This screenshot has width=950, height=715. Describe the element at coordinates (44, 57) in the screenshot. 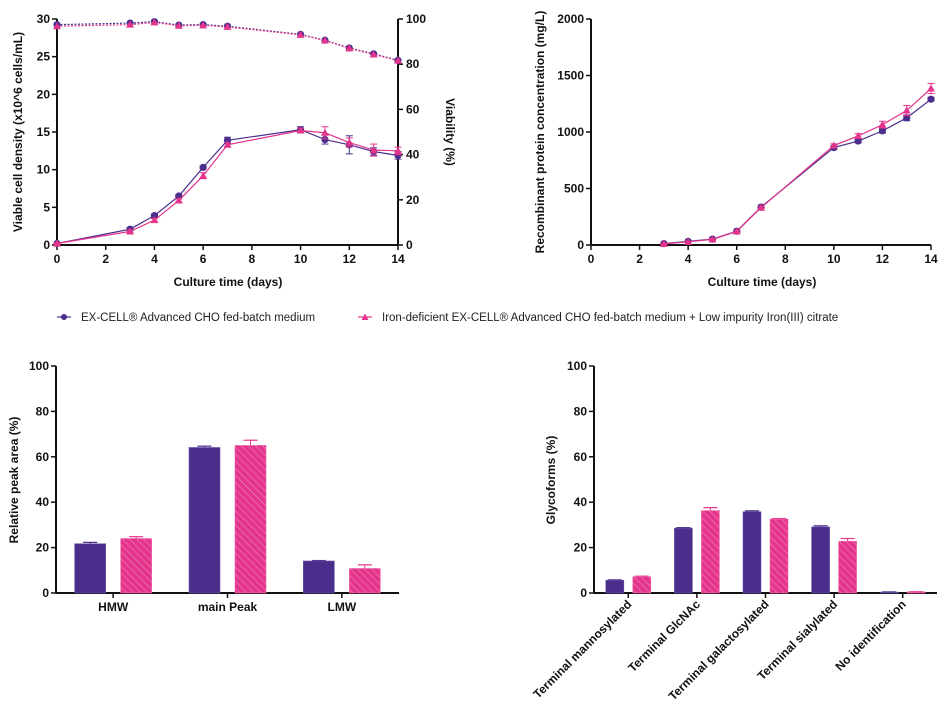

I see `y-tick-label: 25` at that location.